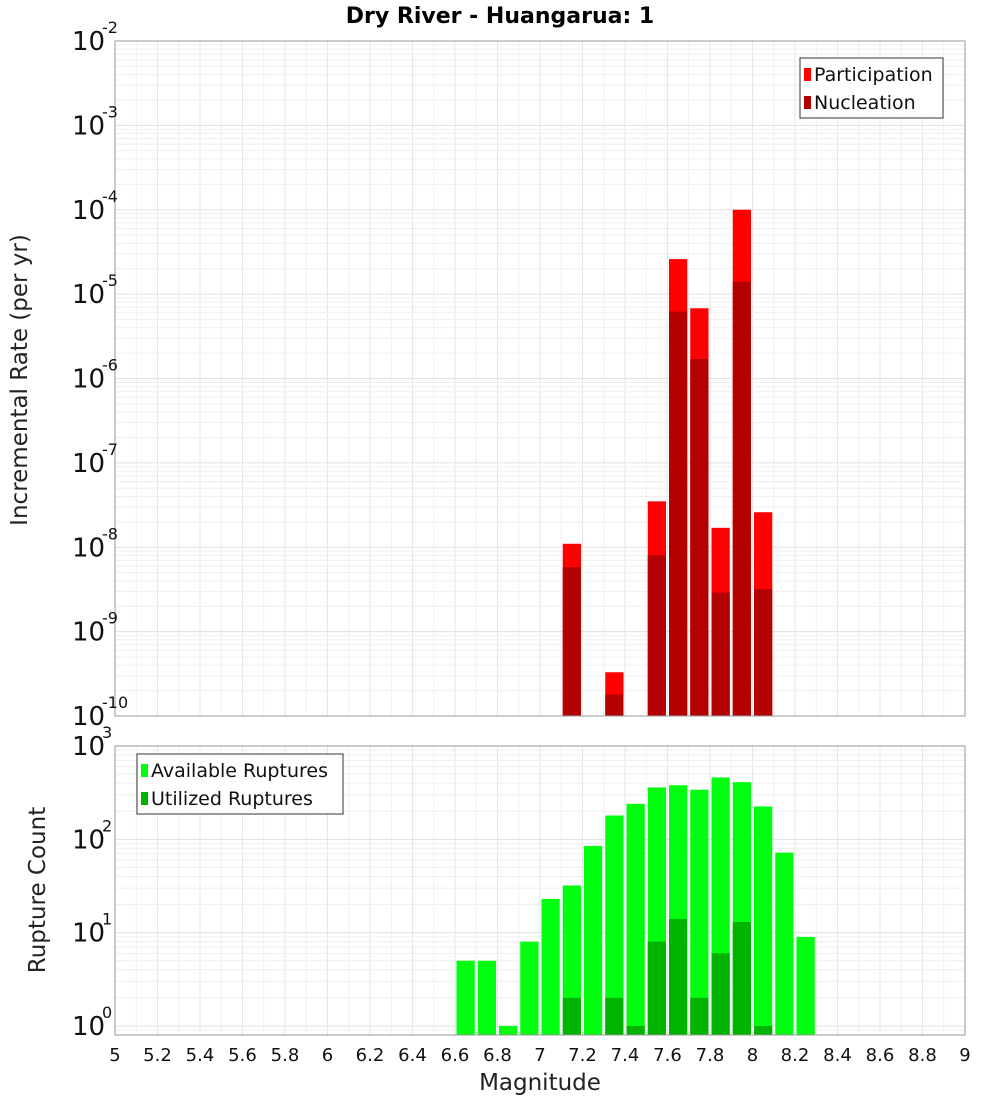  I want to click on x-tick-label: 7, so click(539, 1055).